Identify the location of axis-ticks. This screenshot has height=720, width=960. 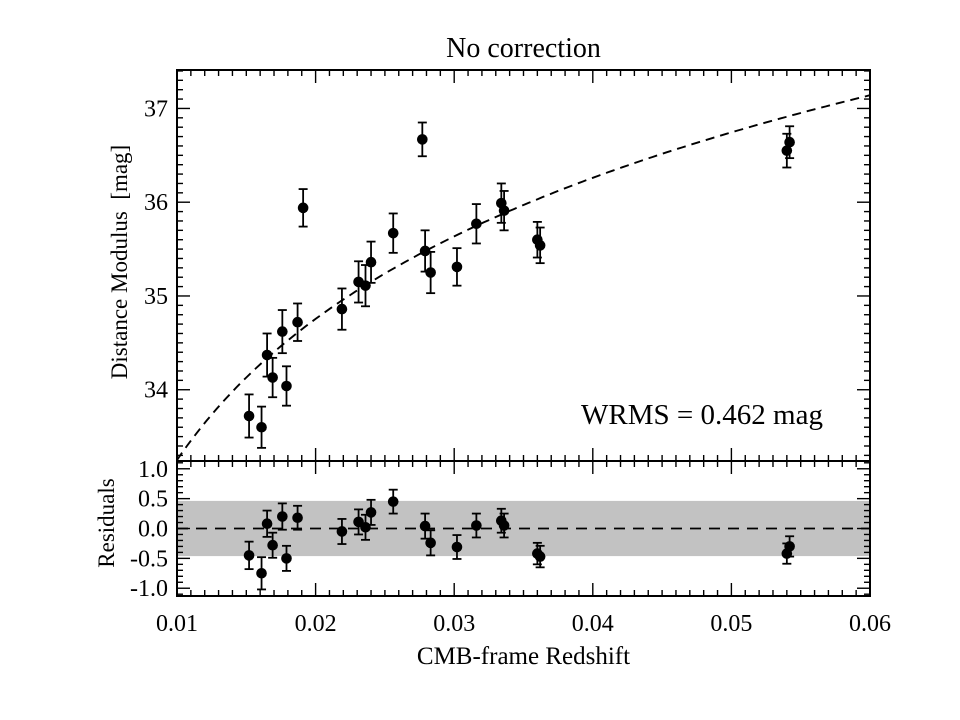
(523, 528).